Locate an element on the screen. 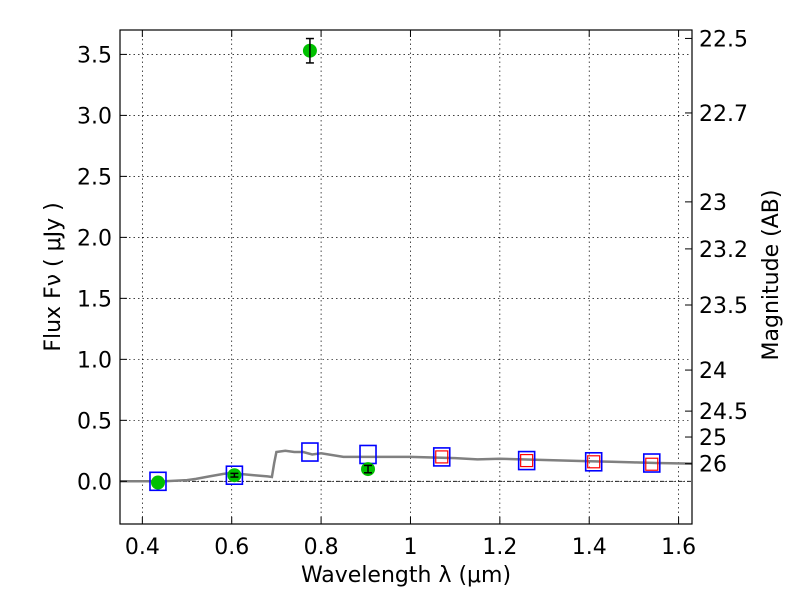 Image resolution: width=800 pixels, height=604 pixels. y-tick-label: 0.0 is located at coordinates (94, 482).